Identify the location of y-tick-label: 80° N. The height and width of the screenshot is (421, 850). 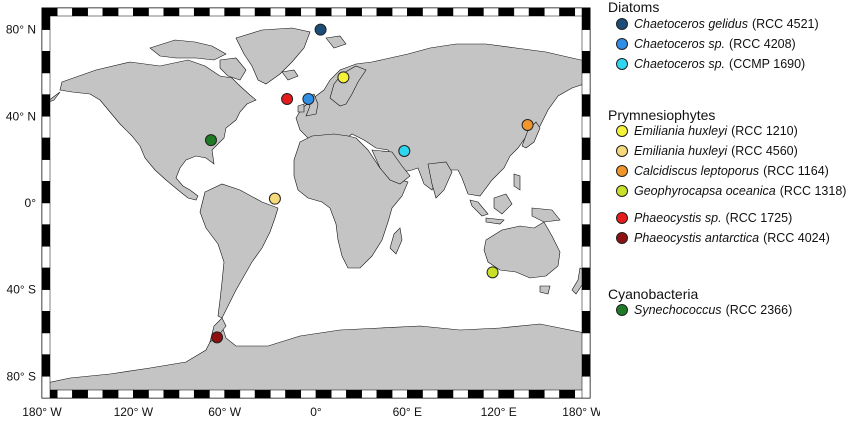
(21, 30).